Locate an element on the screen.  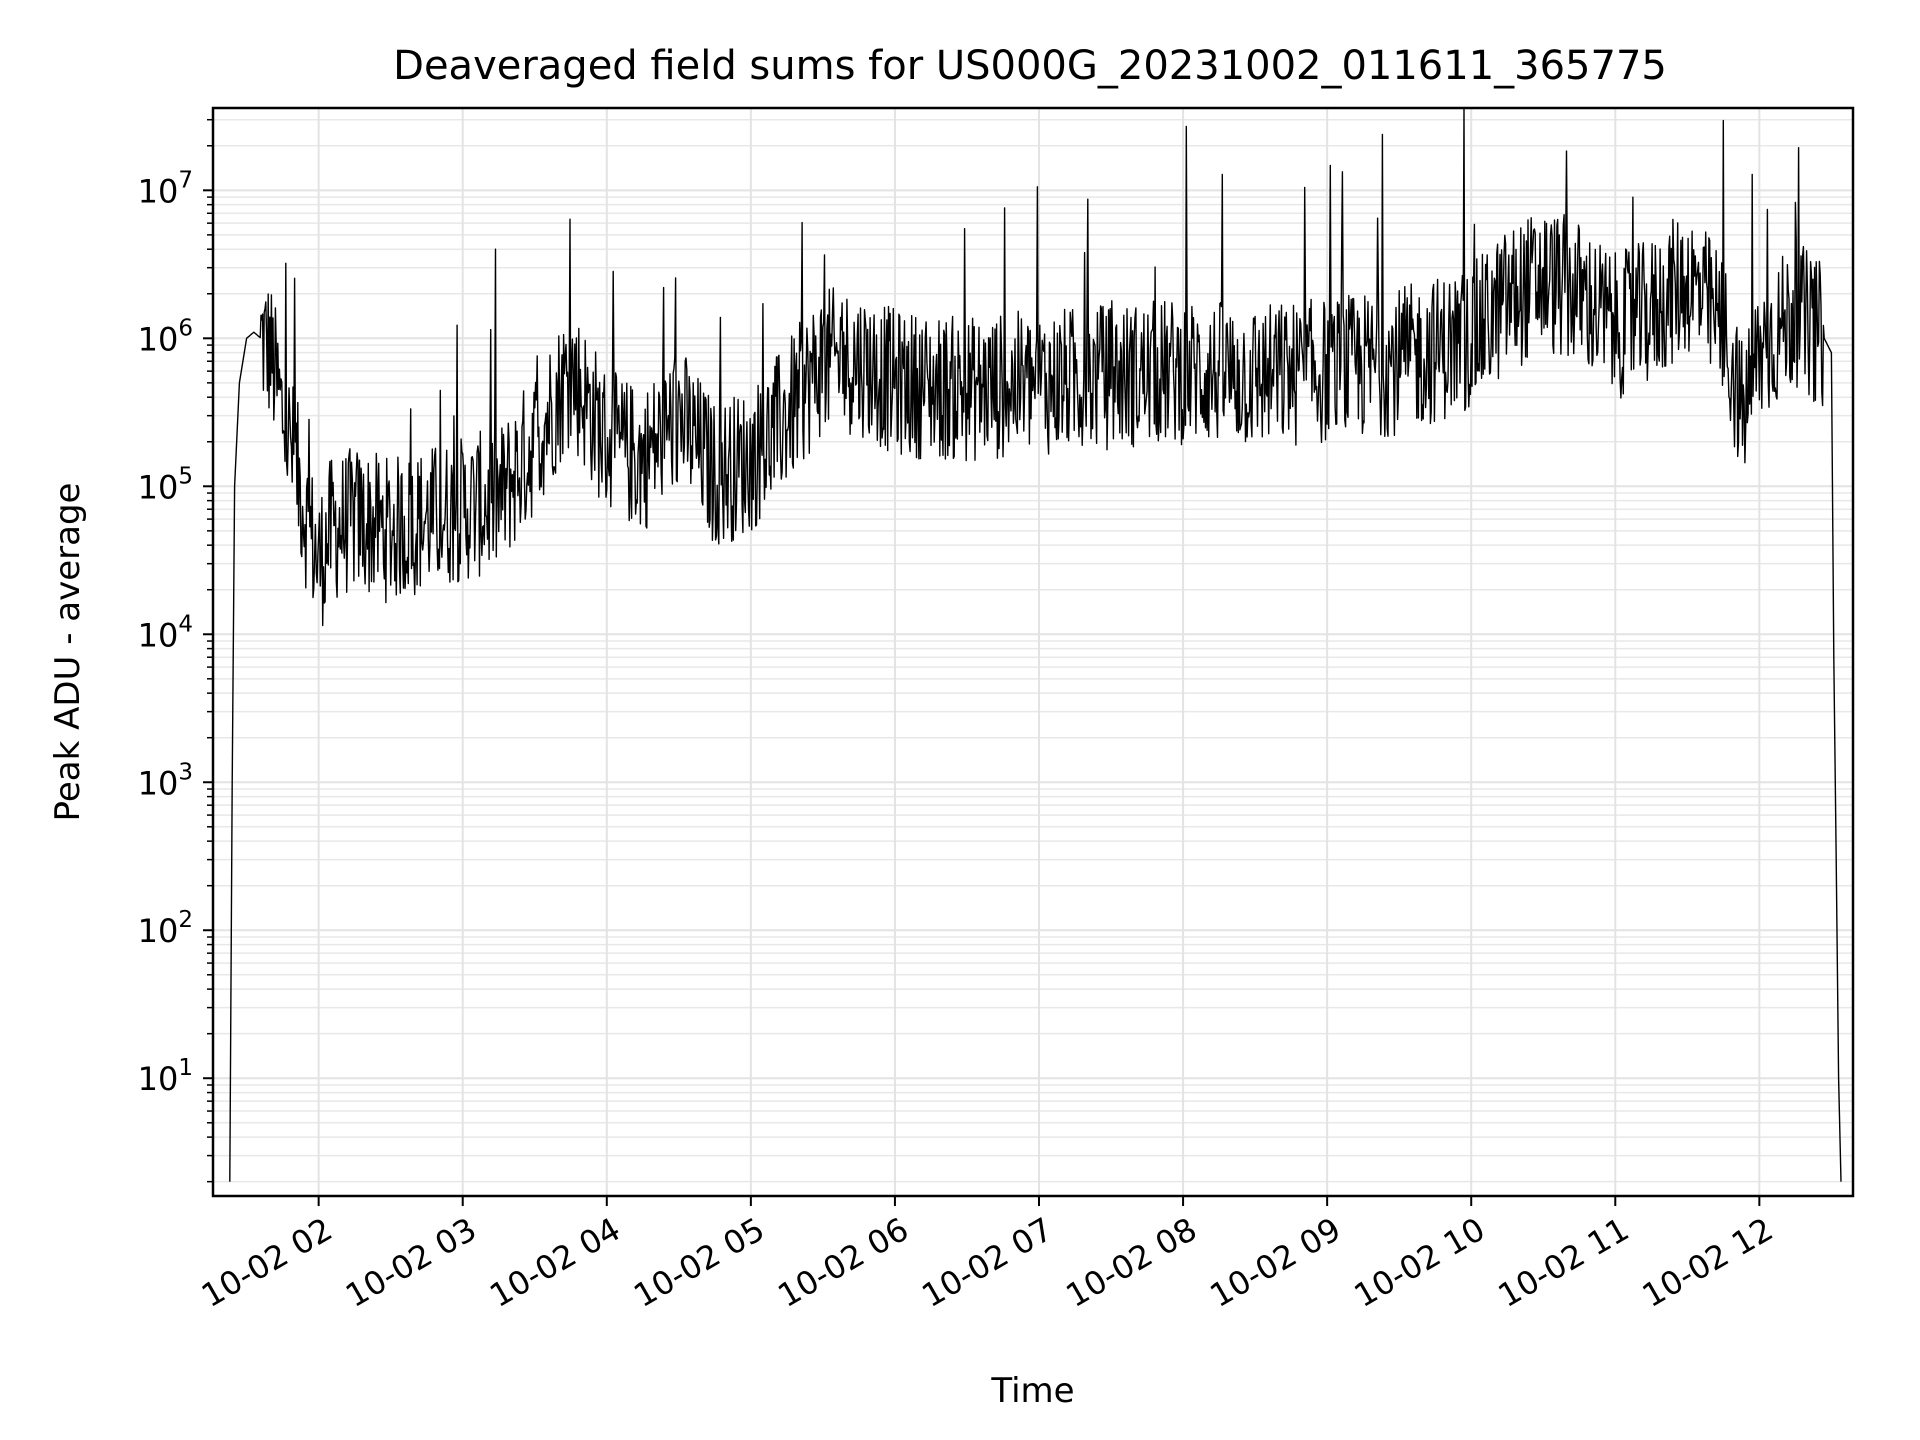
x-axis-label: Time is located at coordinates (1032, 1391).